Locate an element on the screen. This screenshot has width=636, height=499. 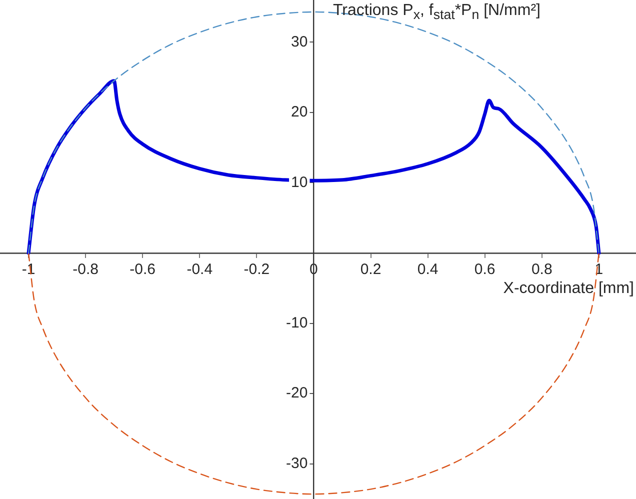
y-tick-label: 30 is located at coordinates (299, 41).